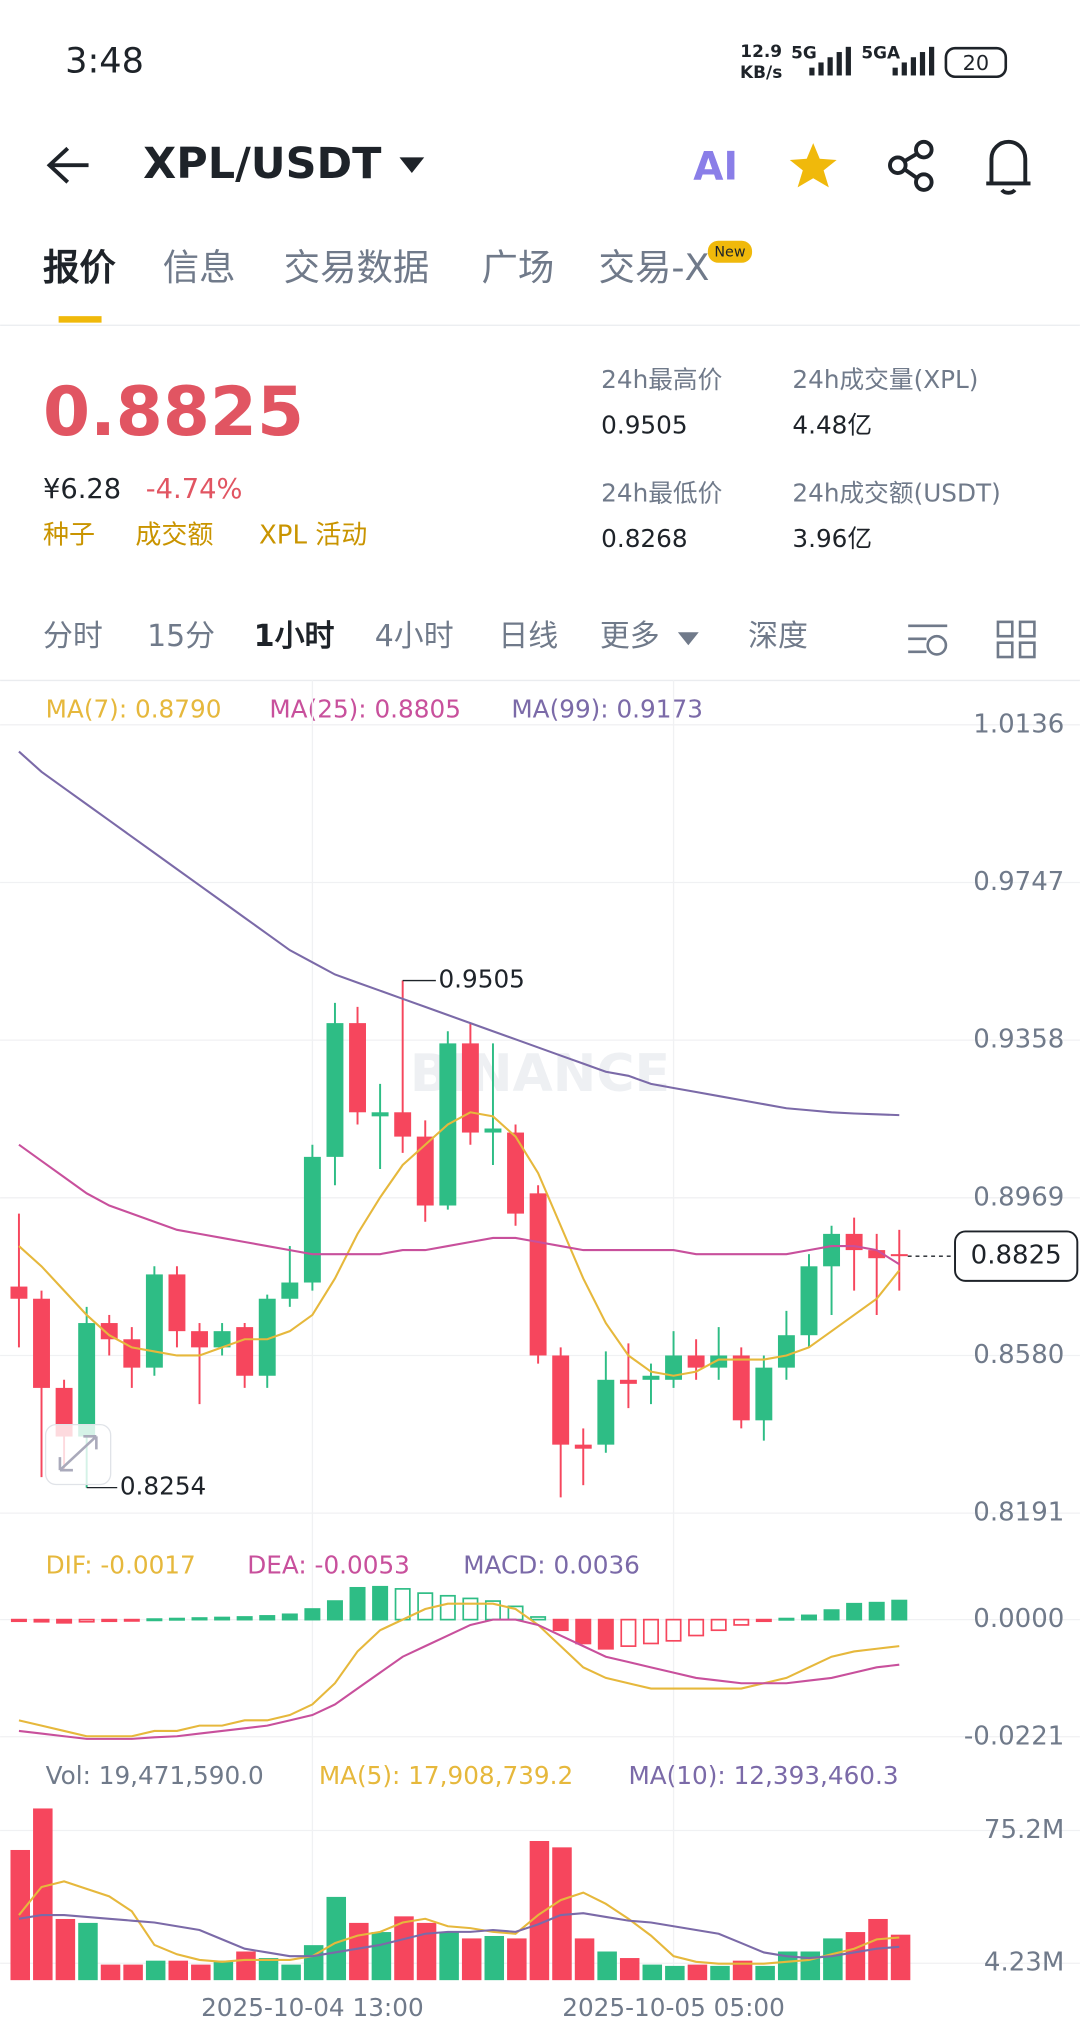 The width and height of the screenshot is (1080, 2040). I want to click on signal-icons, so click(872, 61).